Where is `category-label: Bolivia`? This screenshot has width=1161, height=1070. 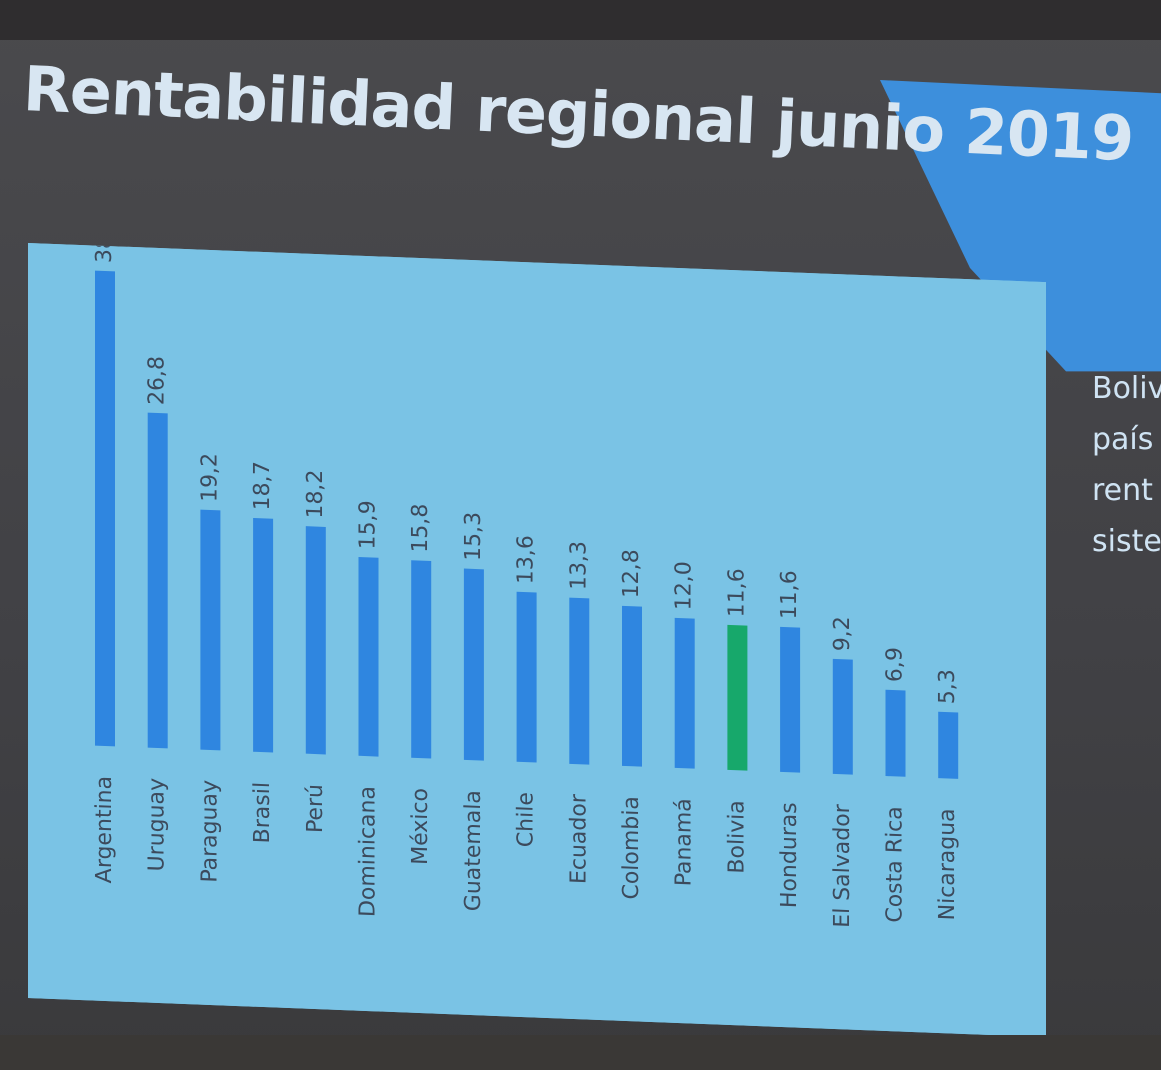
category-label: Bolivia is located at coordinates (736, 837).